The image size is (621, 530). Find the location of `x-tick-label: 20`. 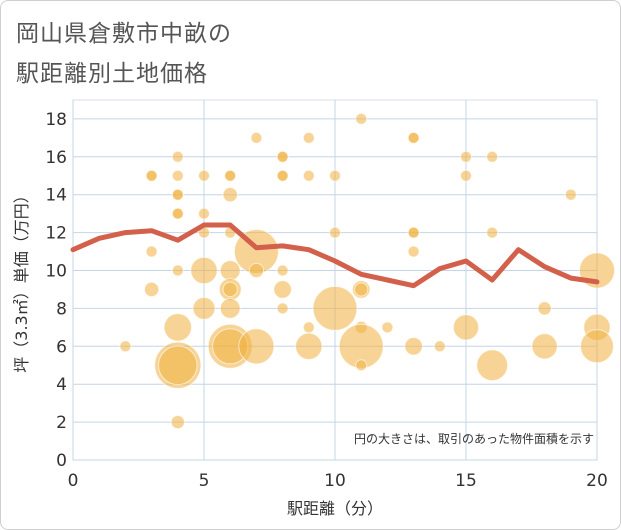

x-tick-label: 20 is located at coordinates (597, 481).